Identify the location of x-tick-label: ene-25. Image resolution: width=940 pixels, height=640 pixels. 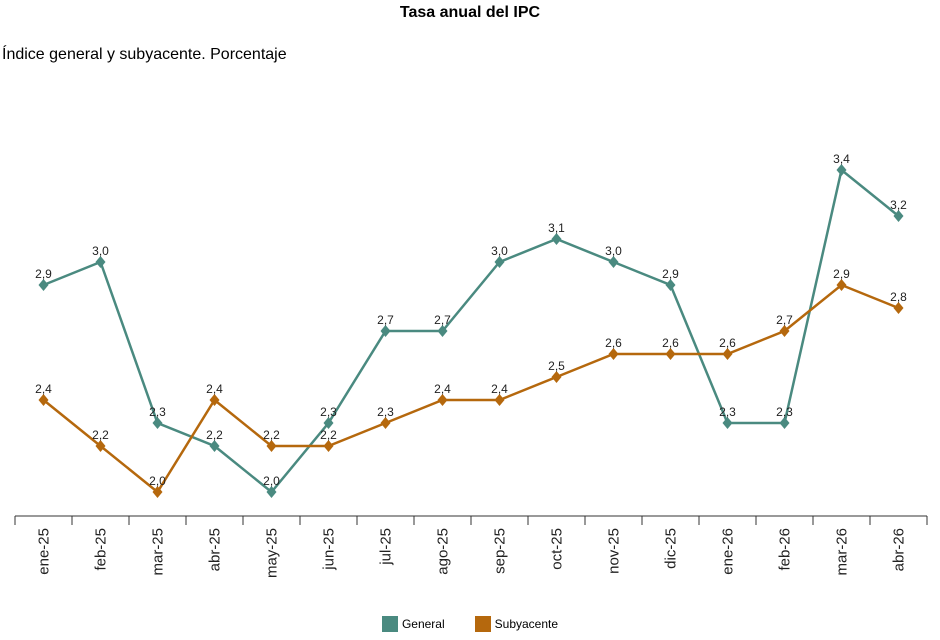
(44, 551).